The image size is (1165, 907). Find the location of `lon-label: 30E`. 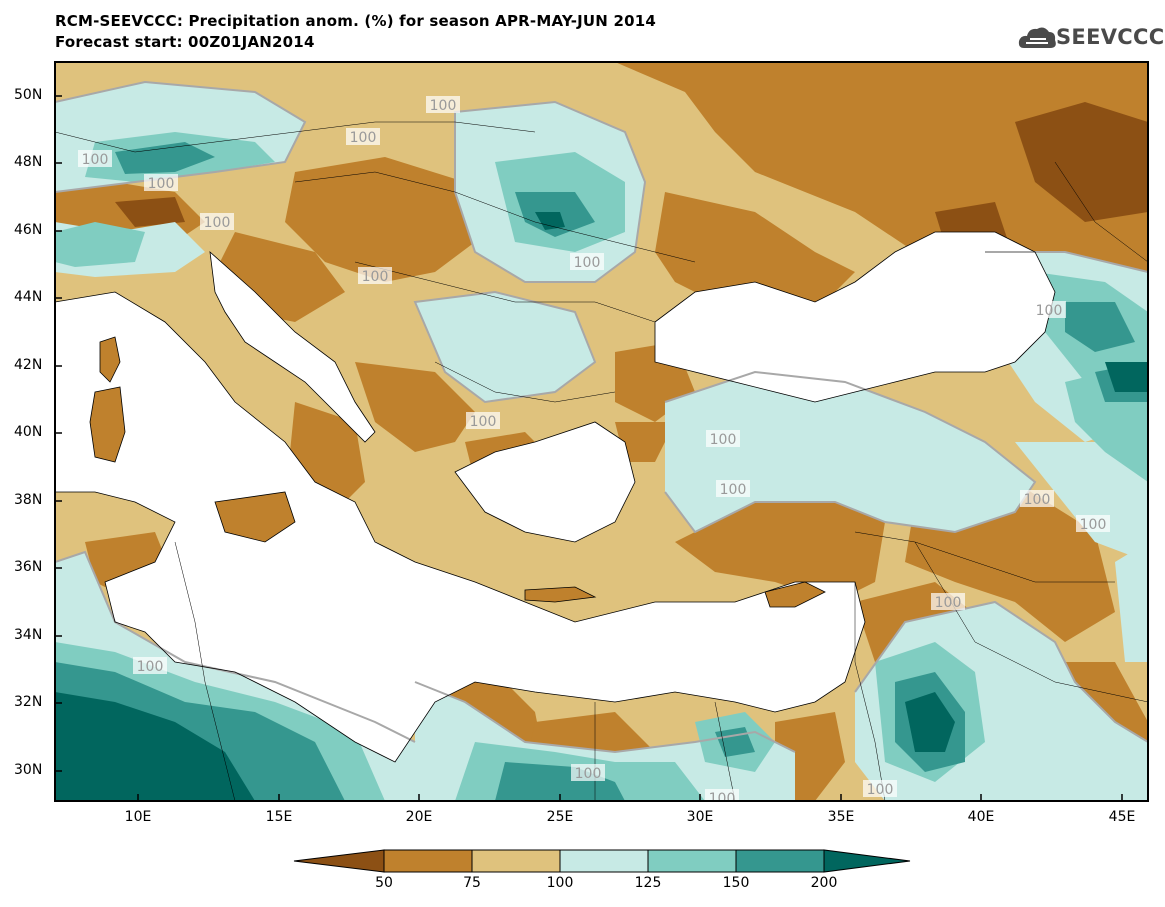

lon-label: 30E is located at coordinates (700, 817).